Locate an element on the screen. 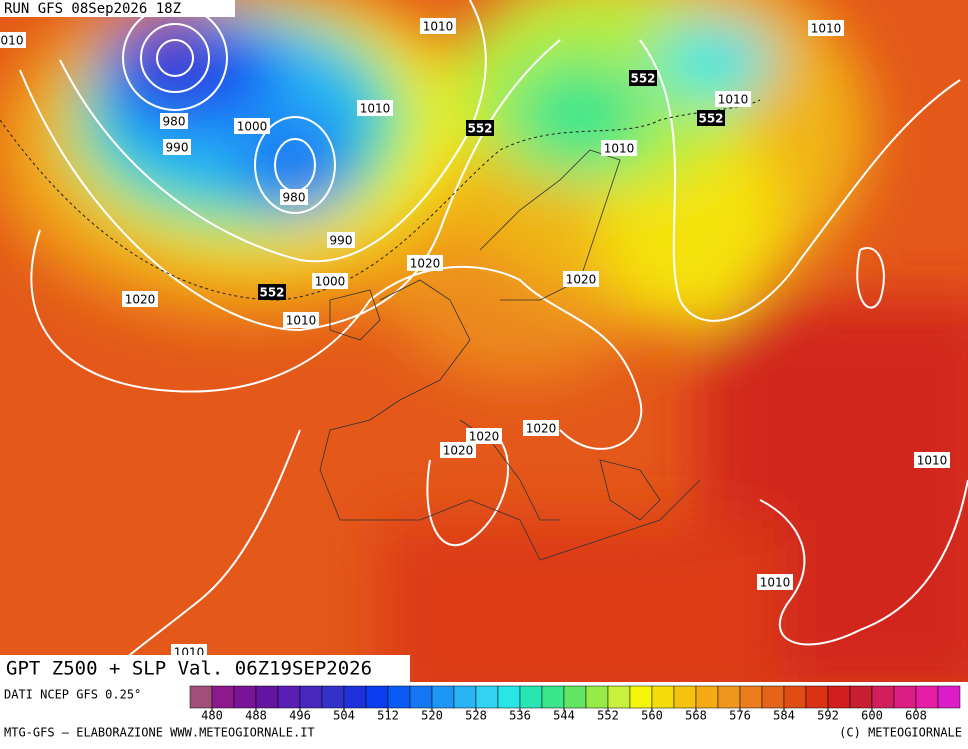 The width and height of the screenshot is (968, 749). tick-label: 568 is located at coordinates (696, 716).